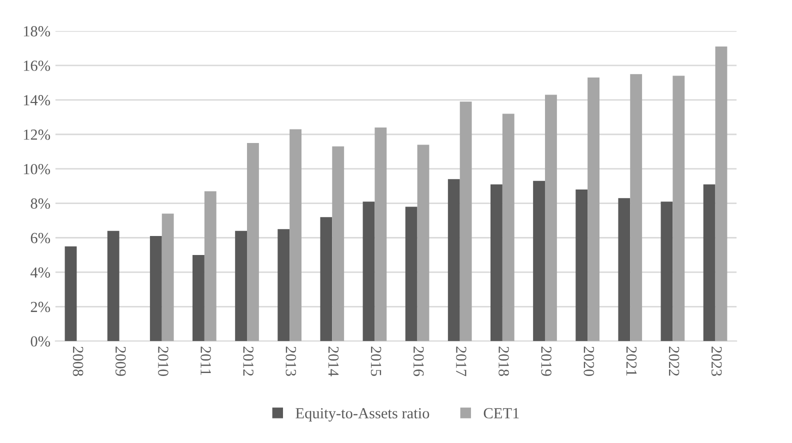  I want to click on y-tick-label: 6%, so click(40, 238).